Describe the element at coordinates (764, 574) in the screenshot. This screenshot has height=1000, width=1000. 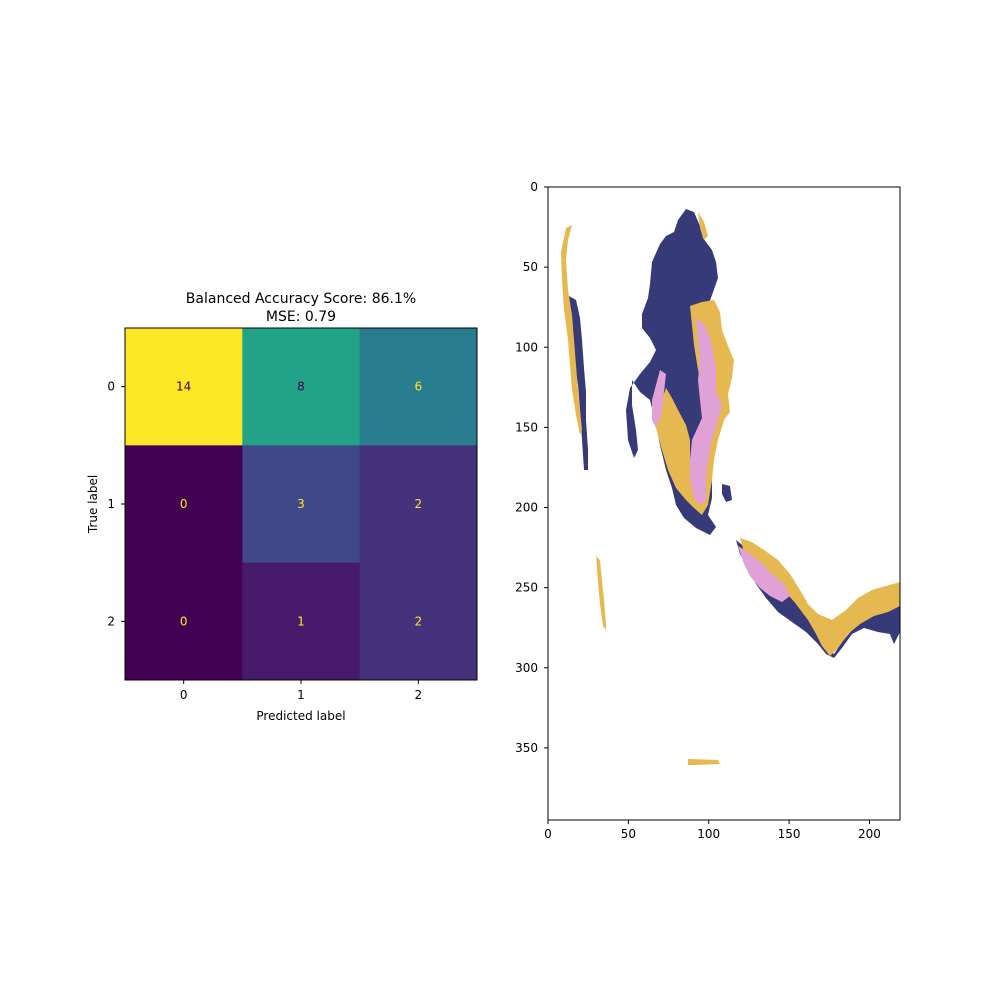
I see `map-region-high-lower` at that location.